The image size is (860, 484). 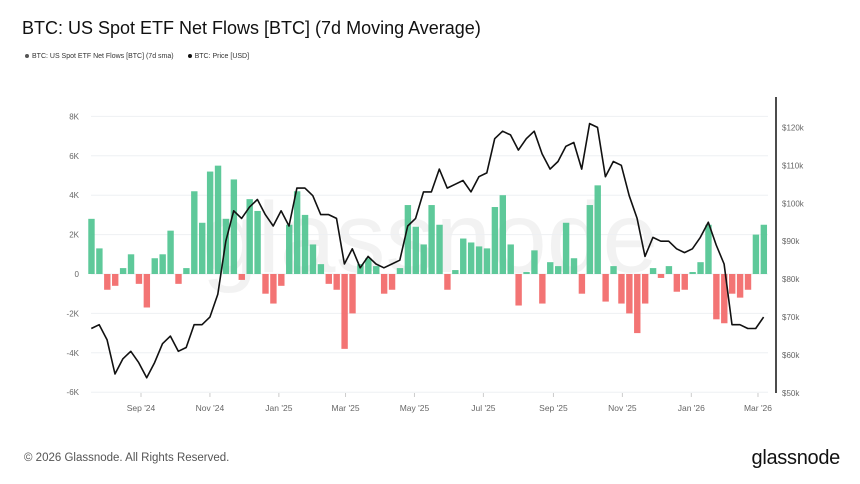 What do you see at coordinates (791, 241) in the screenshot?
I see `right-tick-label: $90k` at bounding box center [791, 241].